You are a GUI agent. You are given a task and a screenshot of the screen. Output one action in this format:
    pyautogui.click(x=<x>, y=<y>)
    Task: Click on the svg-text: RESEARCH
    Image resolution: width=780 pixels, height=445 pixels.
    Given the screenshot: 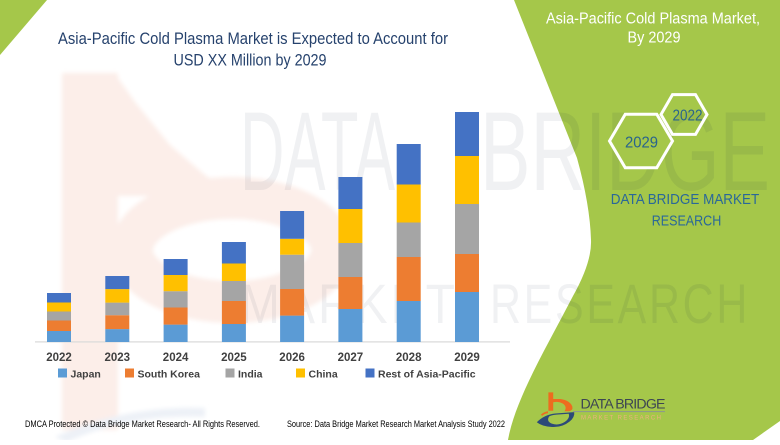 What is the action you would take?
    pyautogui.click(x=687, y=222)
    